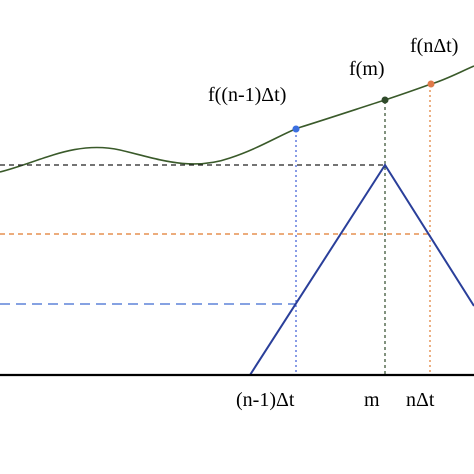  I want to click on point-f-m, so click(385, 100).